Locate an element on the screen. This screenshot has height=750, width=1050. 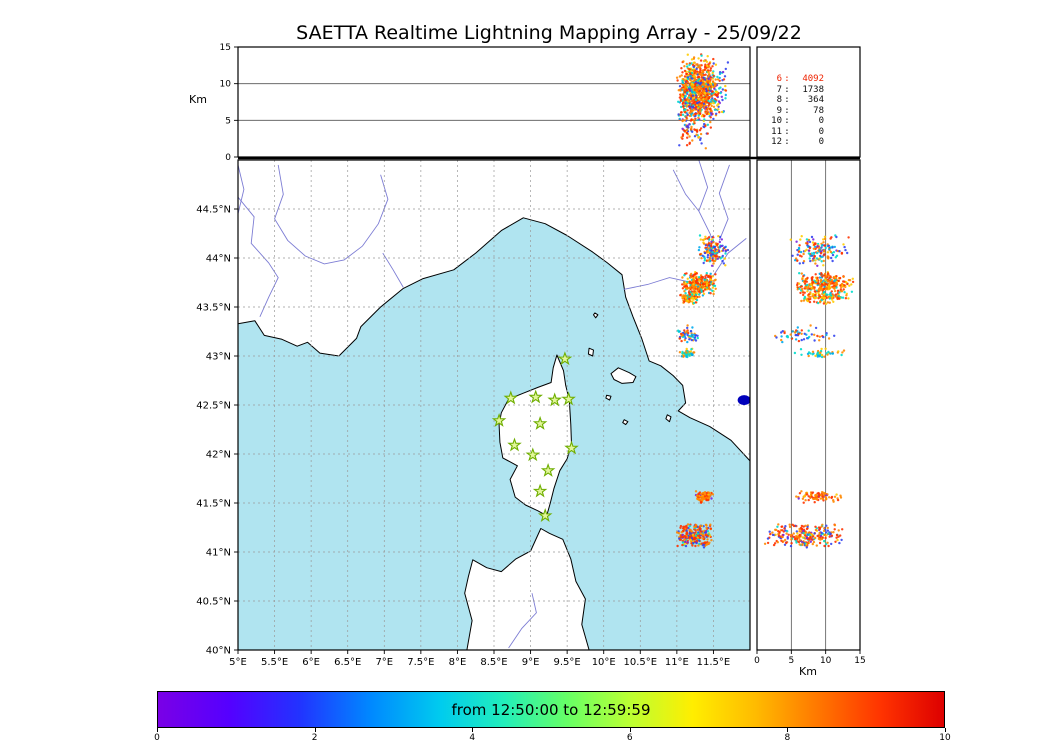
lon-tick-label: 5°E is located at coordinates (238, 662).